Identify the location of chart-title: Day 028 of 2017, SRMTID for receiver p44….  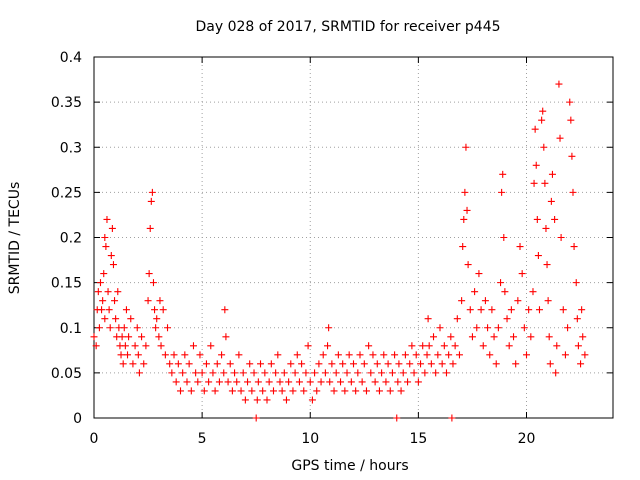
(347, 27).